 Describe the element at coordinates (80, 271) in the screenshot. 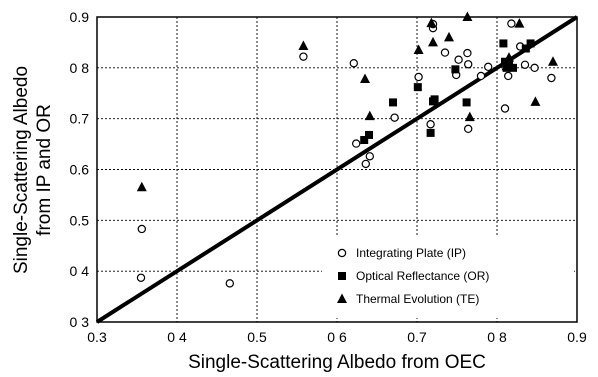

I see `y-tick-label: 0 4` at that location.